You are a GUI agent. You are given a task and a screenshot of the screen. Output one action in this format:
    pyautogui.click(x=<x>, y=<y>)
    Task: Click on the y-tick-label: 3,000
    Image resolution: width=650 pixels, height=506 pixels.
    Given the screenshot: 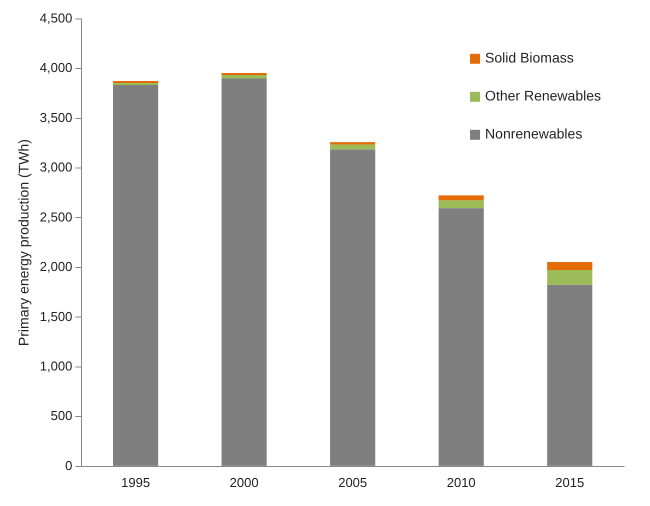 What is the action you would take?
    pyautogui.click(x=56, y=167)
    